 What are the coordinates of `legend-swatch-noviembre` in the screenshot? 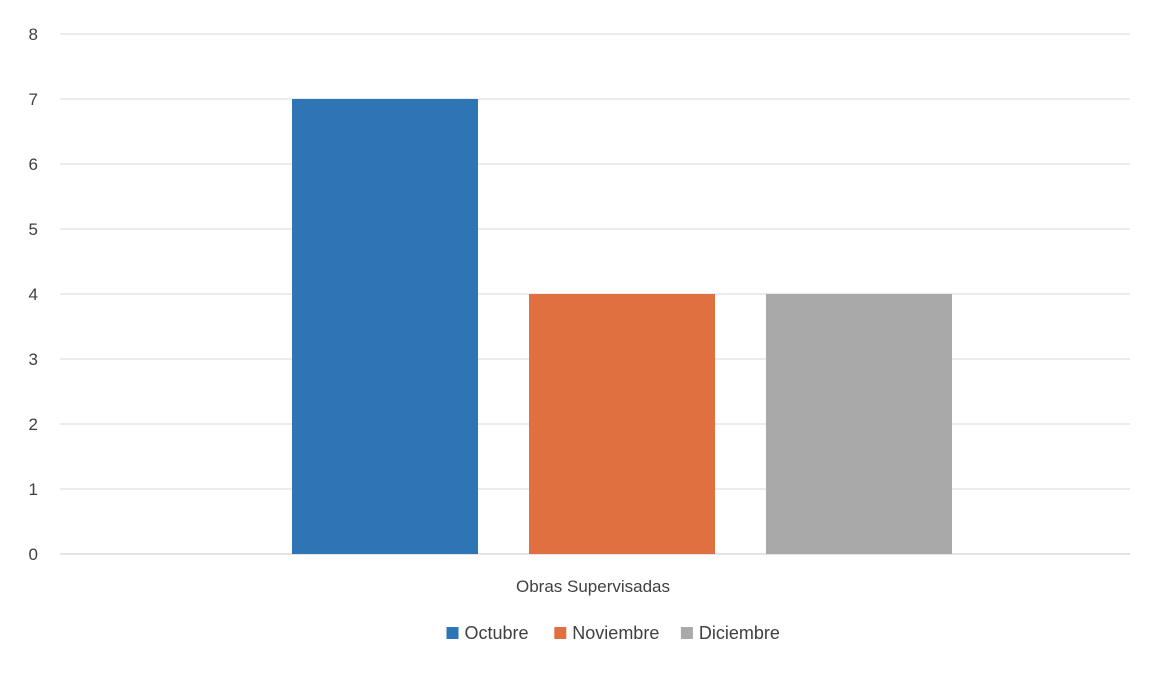 It's located at (560, 633).